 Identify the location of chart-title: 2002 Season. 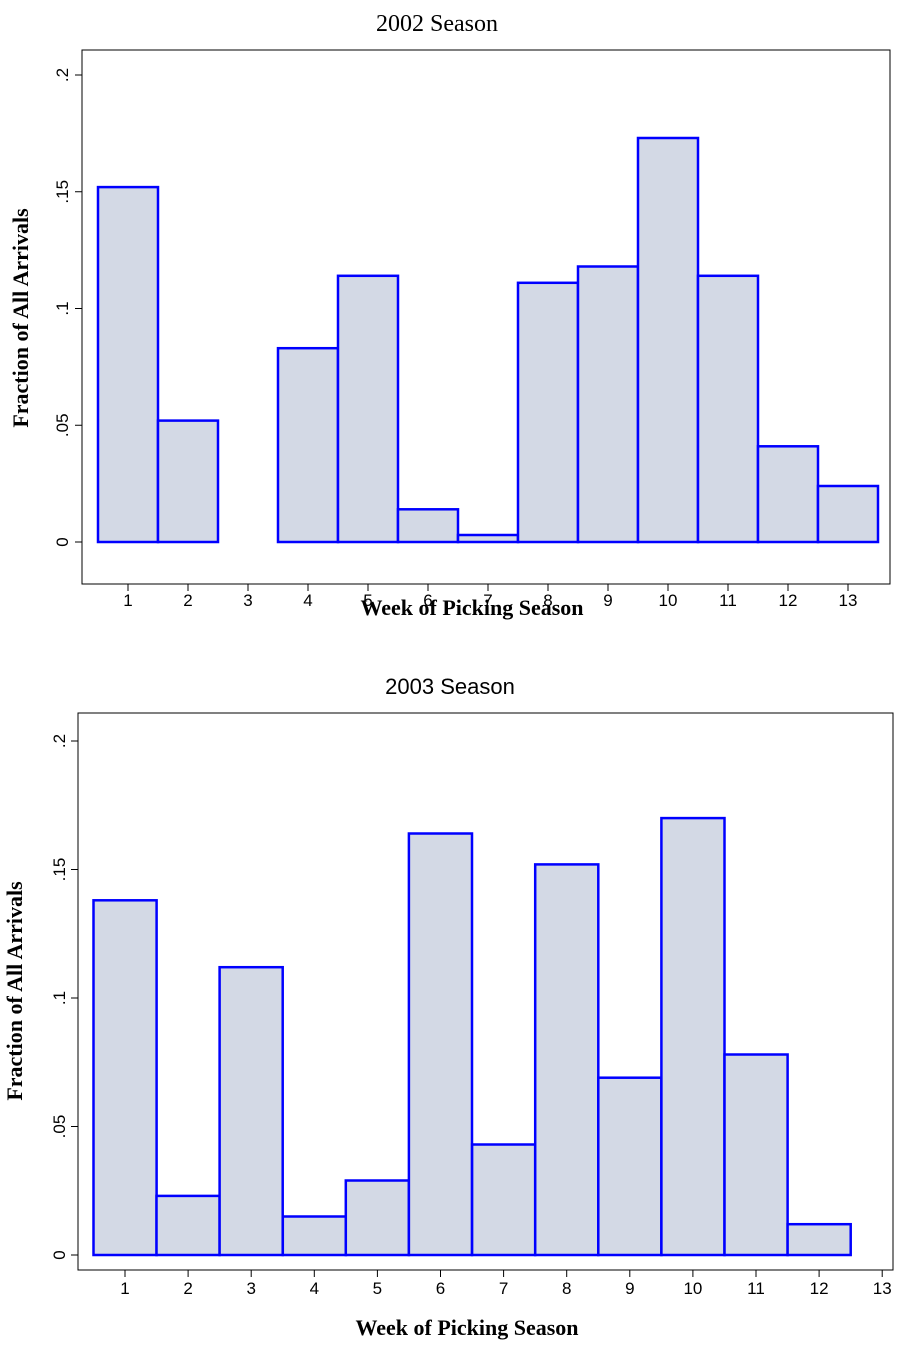
(437, 24).